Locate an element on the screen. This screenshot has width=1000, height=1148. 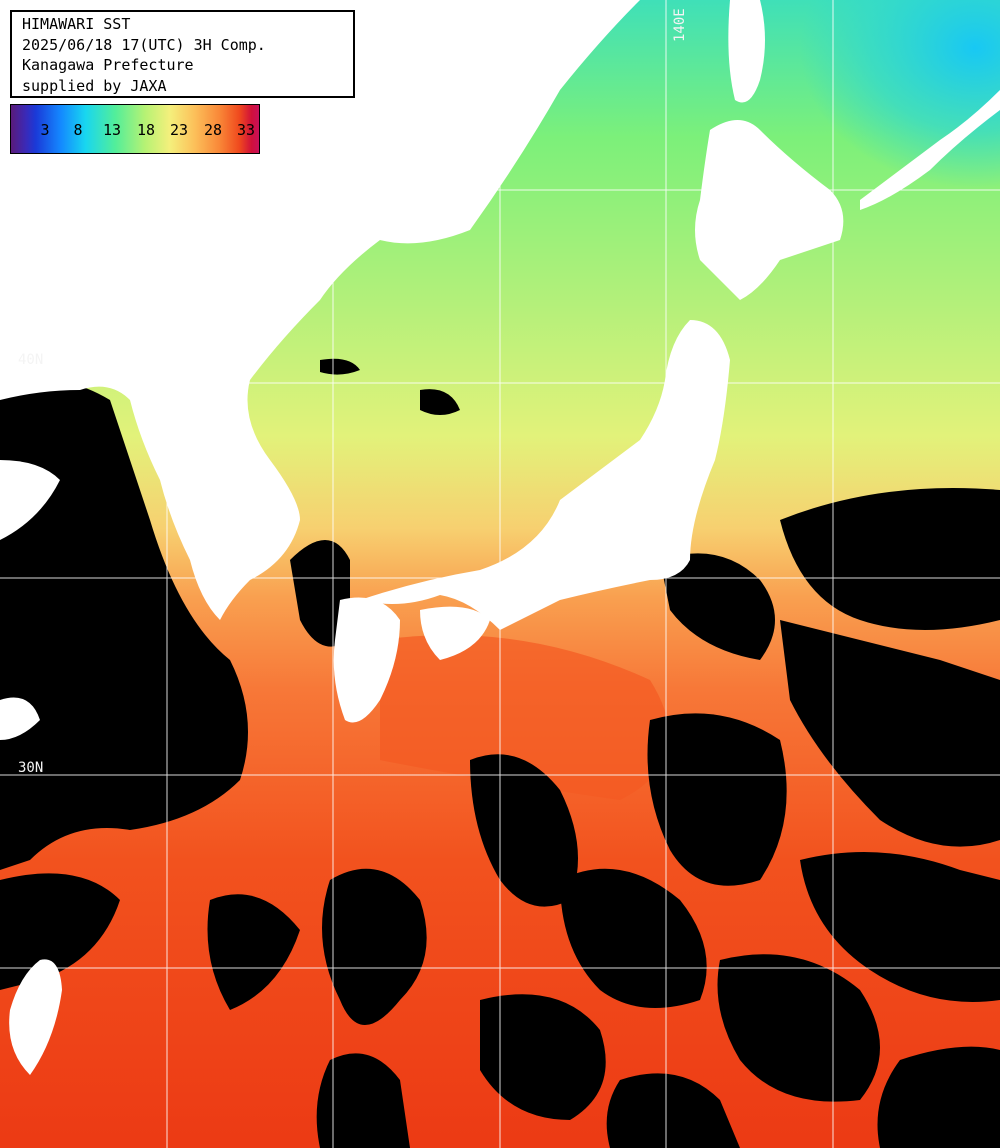
legend-label-8: 8 is located at coordinates (78, 130).